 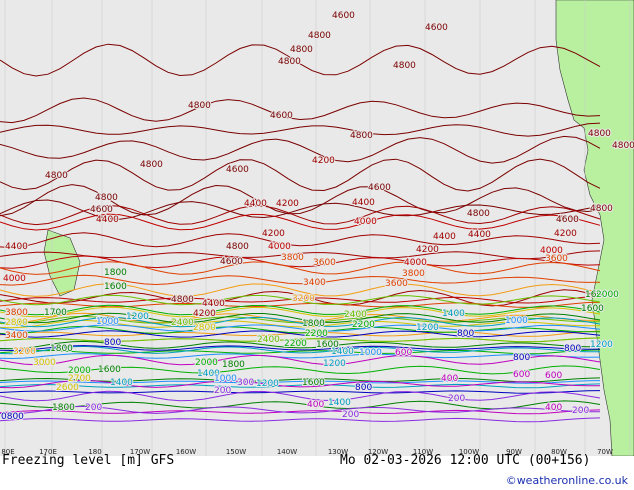 What do you see at coordinates (605, 452) in the screenshot?
I see `longitude-tick: 70W` at bounding box center [605, 452].